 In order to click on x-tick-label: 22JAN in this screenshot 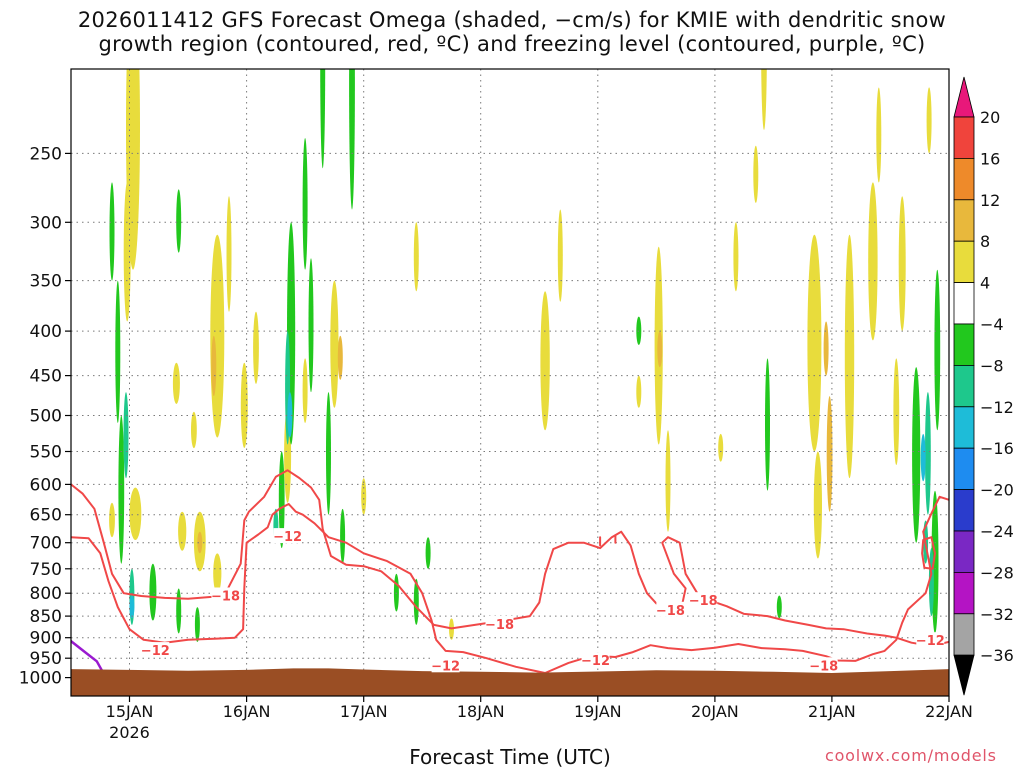, I will do `click(949, 711)`.